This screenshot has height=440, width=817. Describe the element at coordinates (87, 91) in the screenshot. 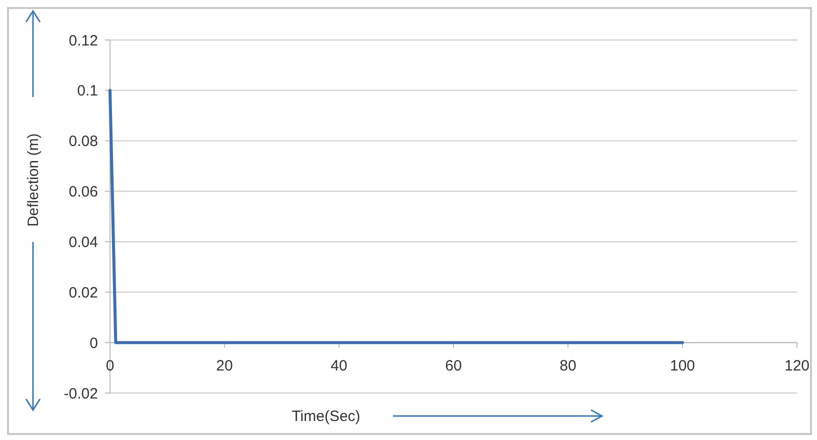

I see `y-tick-label: 0.1` at that location.